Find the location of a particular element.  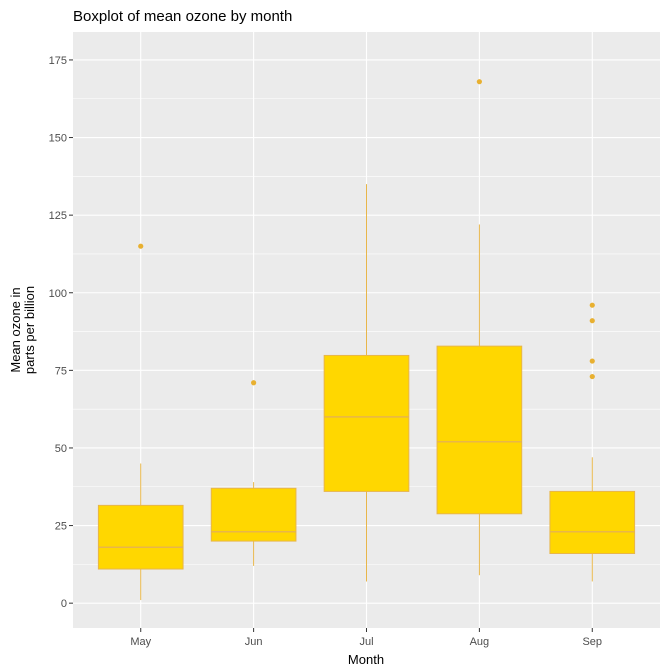

y-tick-label: 25 is located at coordinates (61, 527).